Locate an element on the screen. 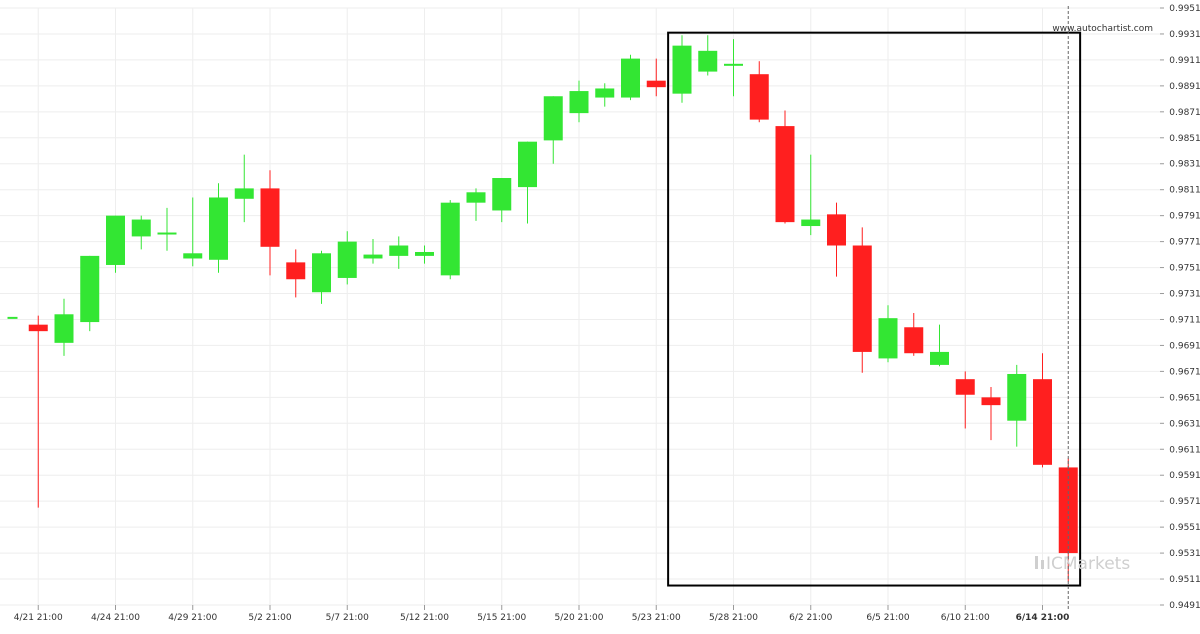 The width and height of the screenshot is (1200, 634). x-tick-label: 5/7 21:00 is located at coordinates (348, 618).